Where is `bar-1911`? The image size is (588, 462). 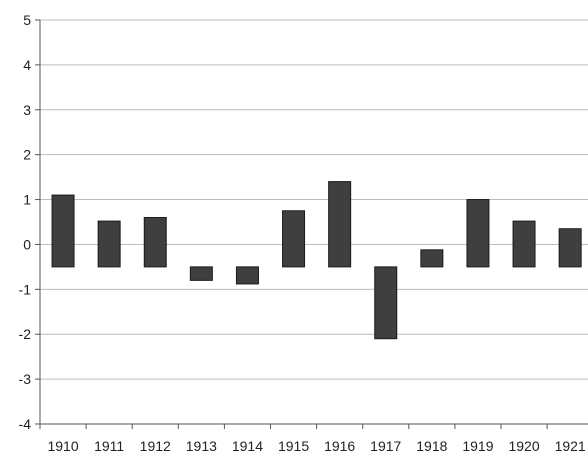
bar-1911 is located at coordinates (109, 244).